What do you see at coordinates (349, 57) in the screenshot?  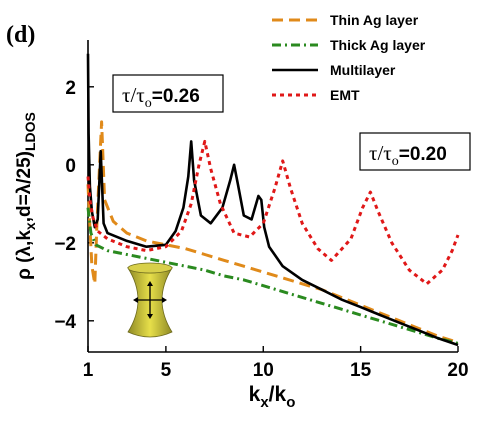 I see `legend: Thin Ag layer Thick Ag layer Multilayer EMT` at bounding box center [349, 57].